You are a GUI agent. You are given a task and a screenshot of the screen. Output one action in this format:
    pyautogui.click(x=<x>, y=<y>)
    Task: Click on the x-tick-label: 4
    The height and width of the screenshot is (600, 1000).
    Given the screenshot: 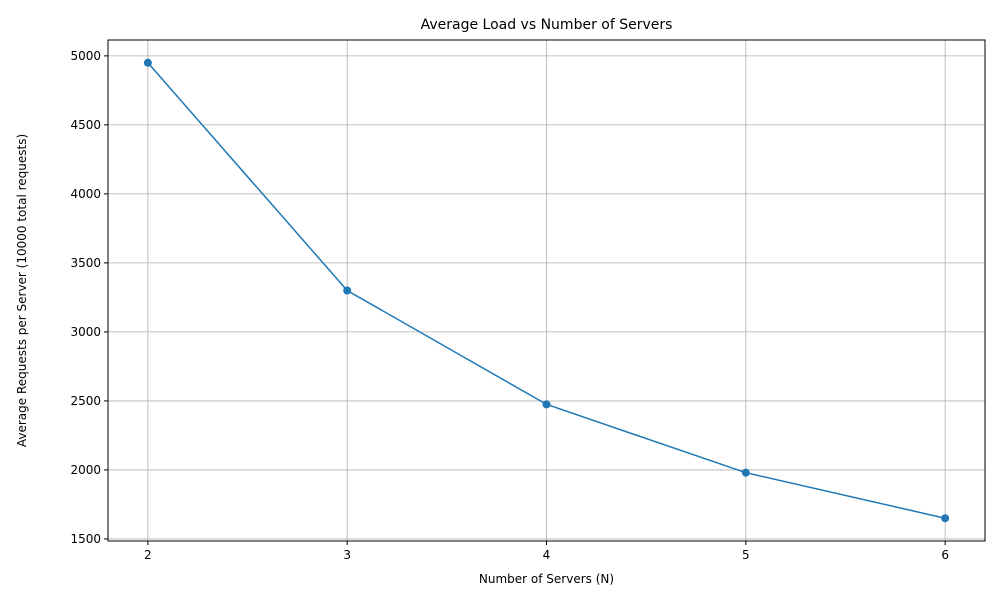 What is the action you would take?
    pyautogui.click(x=547, y=555)
    